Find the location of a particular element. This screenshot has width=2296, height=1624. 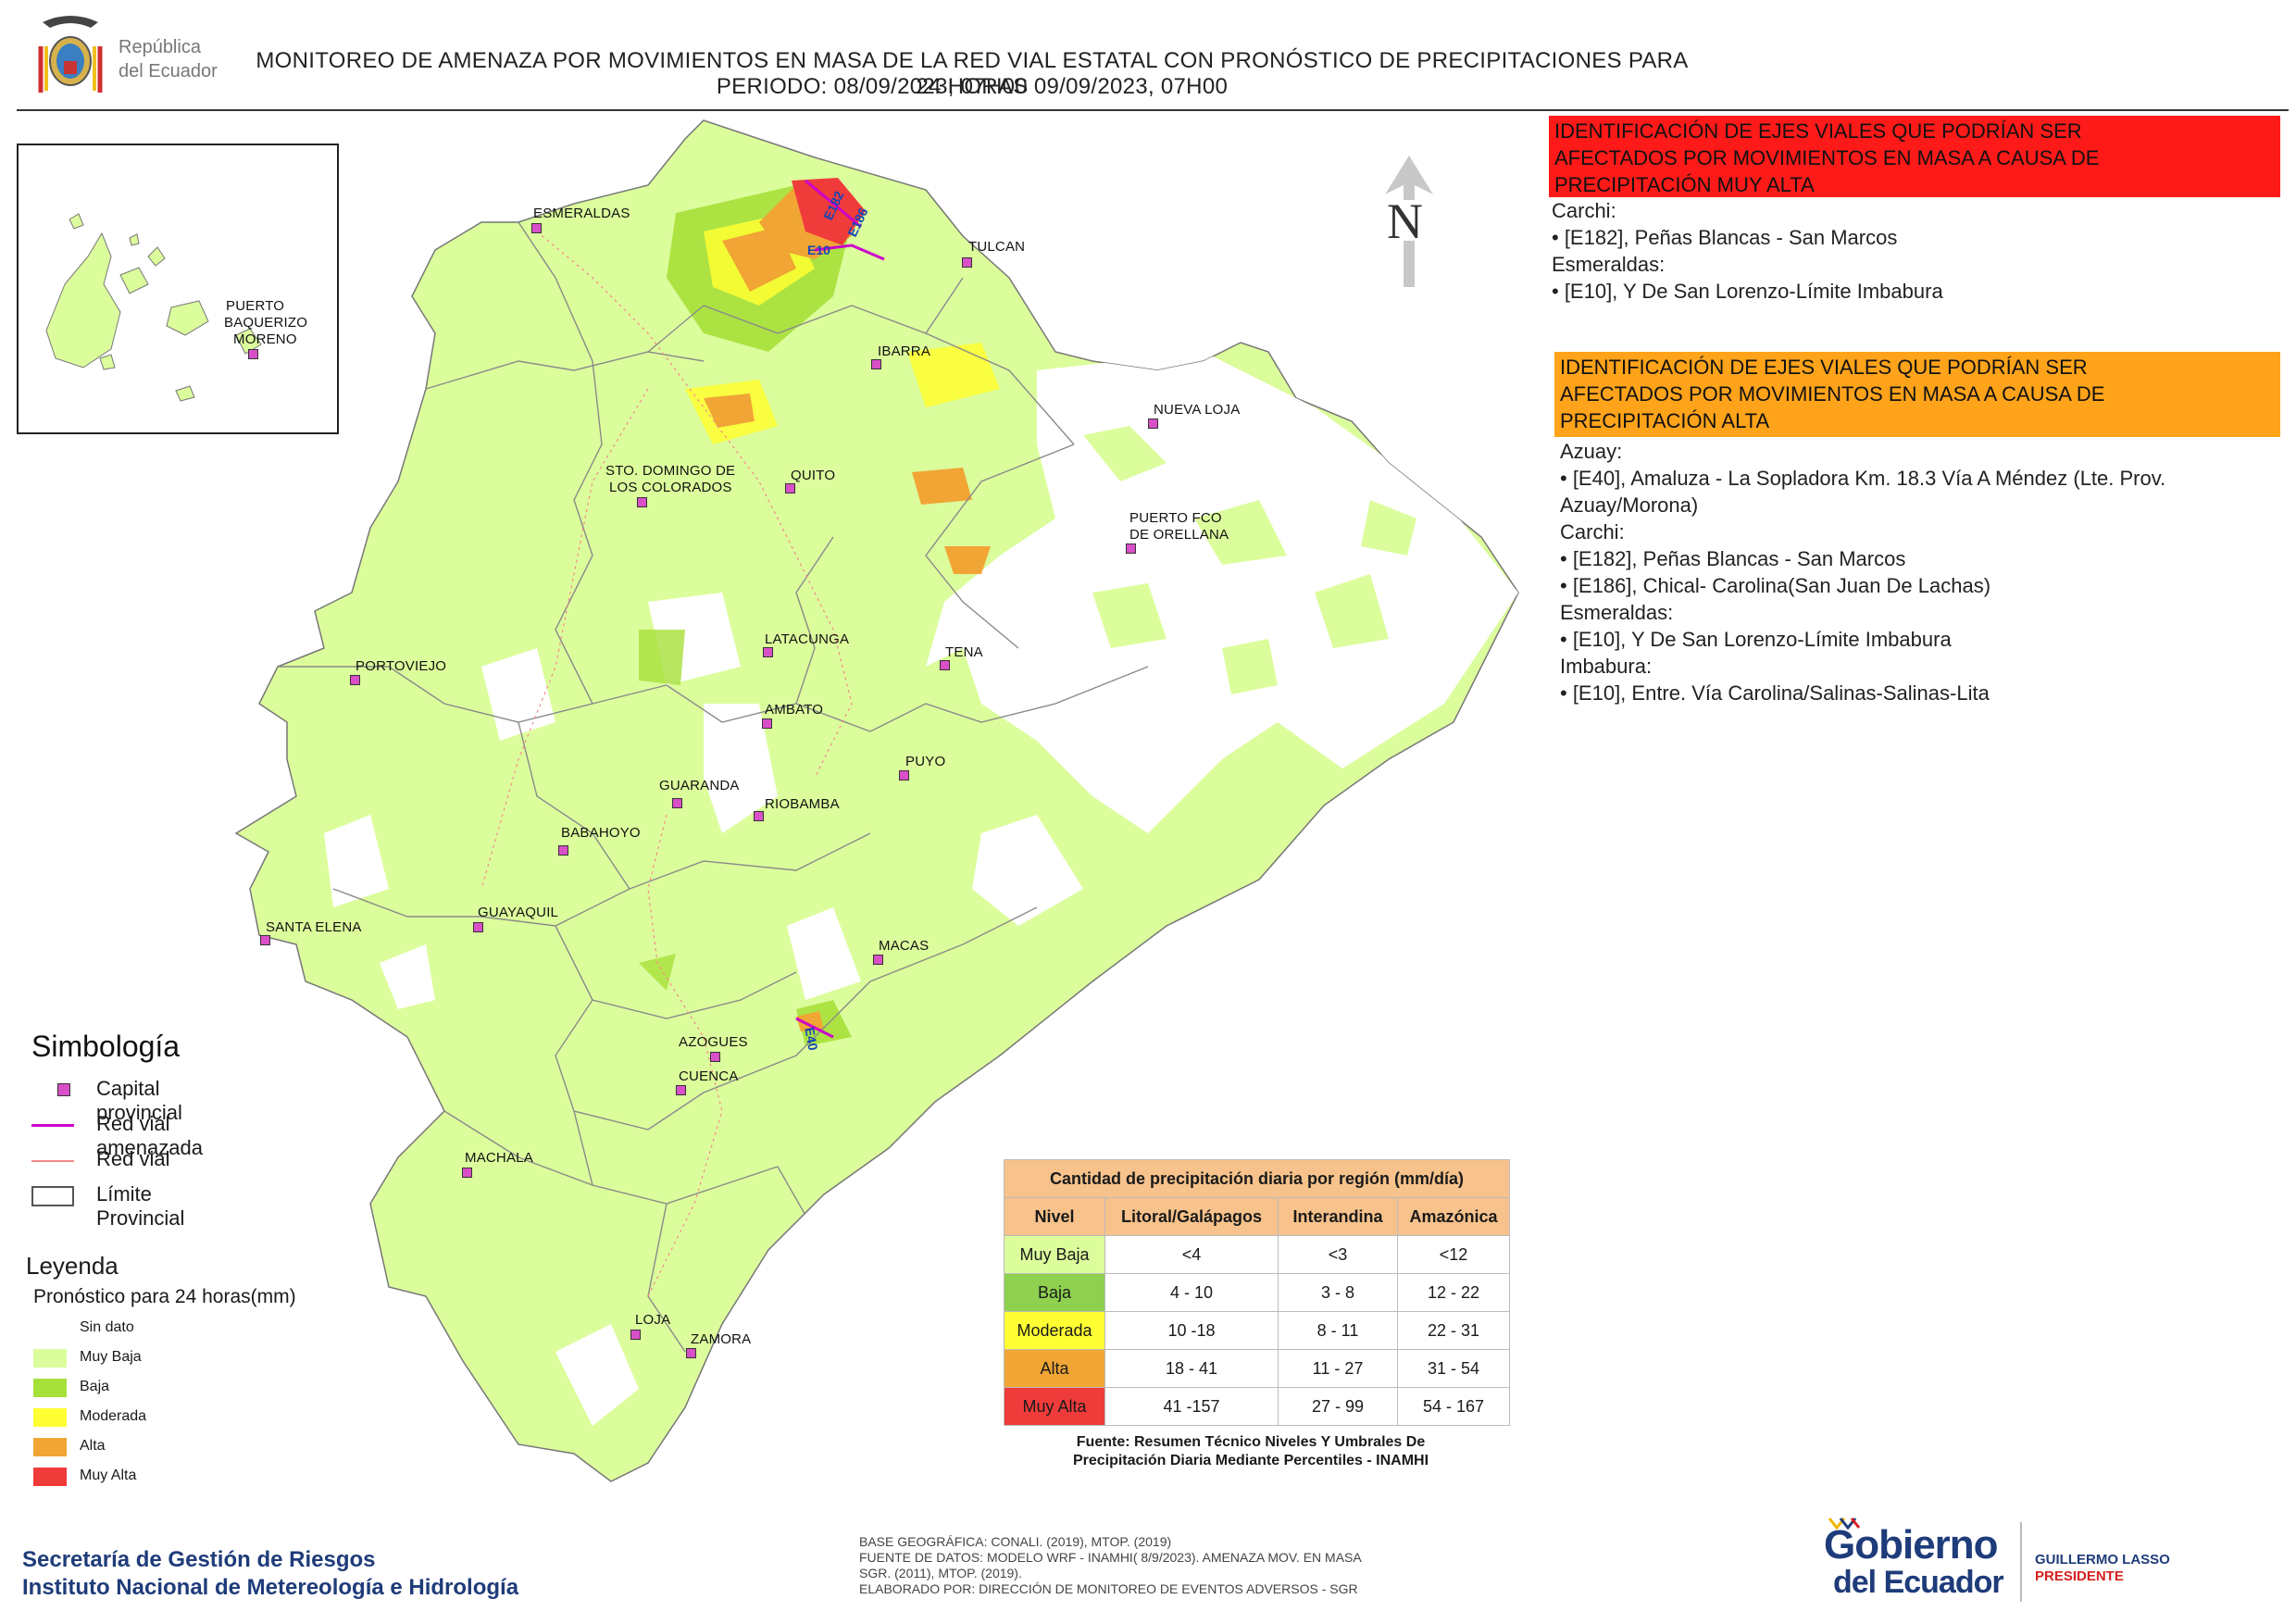

red-vial-amenazada-symbol is located at coordinates (52, 1125).